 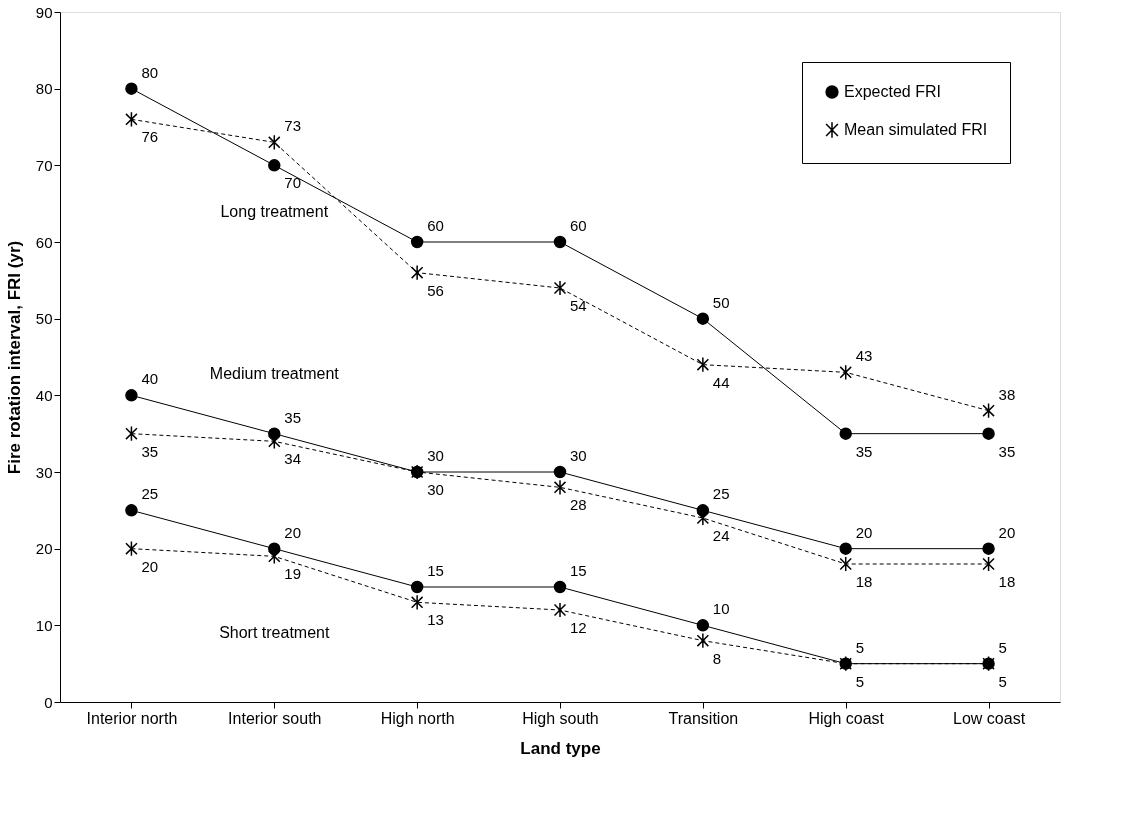 What do you see at coordinates (44, 549) in the screenshot?
I see `y-tick-label: 20` at bounding box center [44, 549].